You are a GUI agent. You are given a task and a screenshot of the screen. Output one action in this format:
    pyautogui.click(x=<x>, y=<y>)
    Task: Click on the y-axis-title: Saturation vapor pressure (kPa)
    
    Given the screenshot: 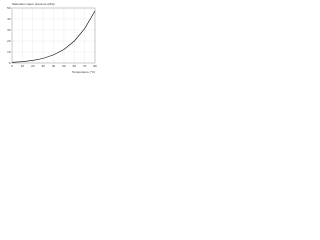 What is the action you would take?
    pyautogui.click(x=33, y=4)
    